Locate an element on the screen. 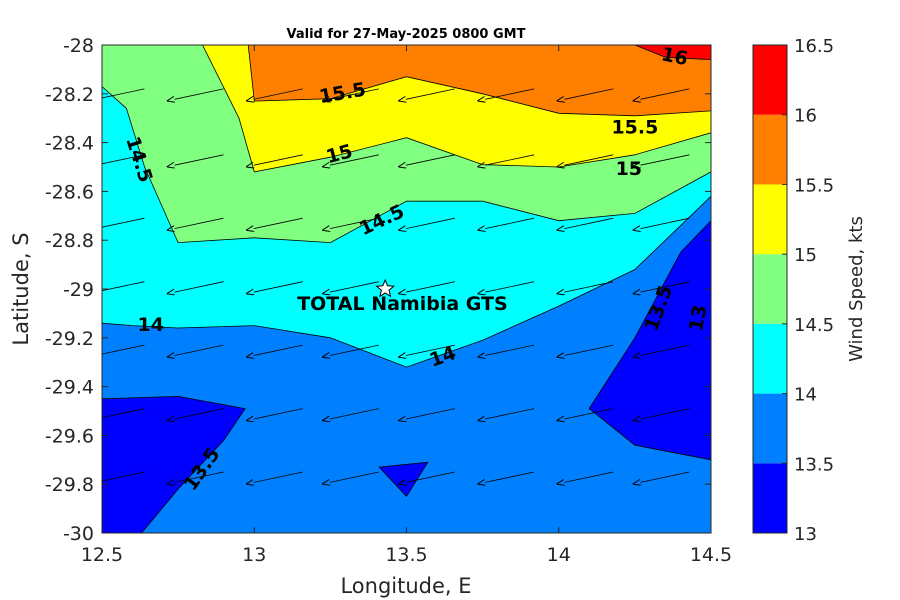 The width and height of the screenshot is (900, 600). colorbar-tick-label: 16 is located at coordinates (805, 116).